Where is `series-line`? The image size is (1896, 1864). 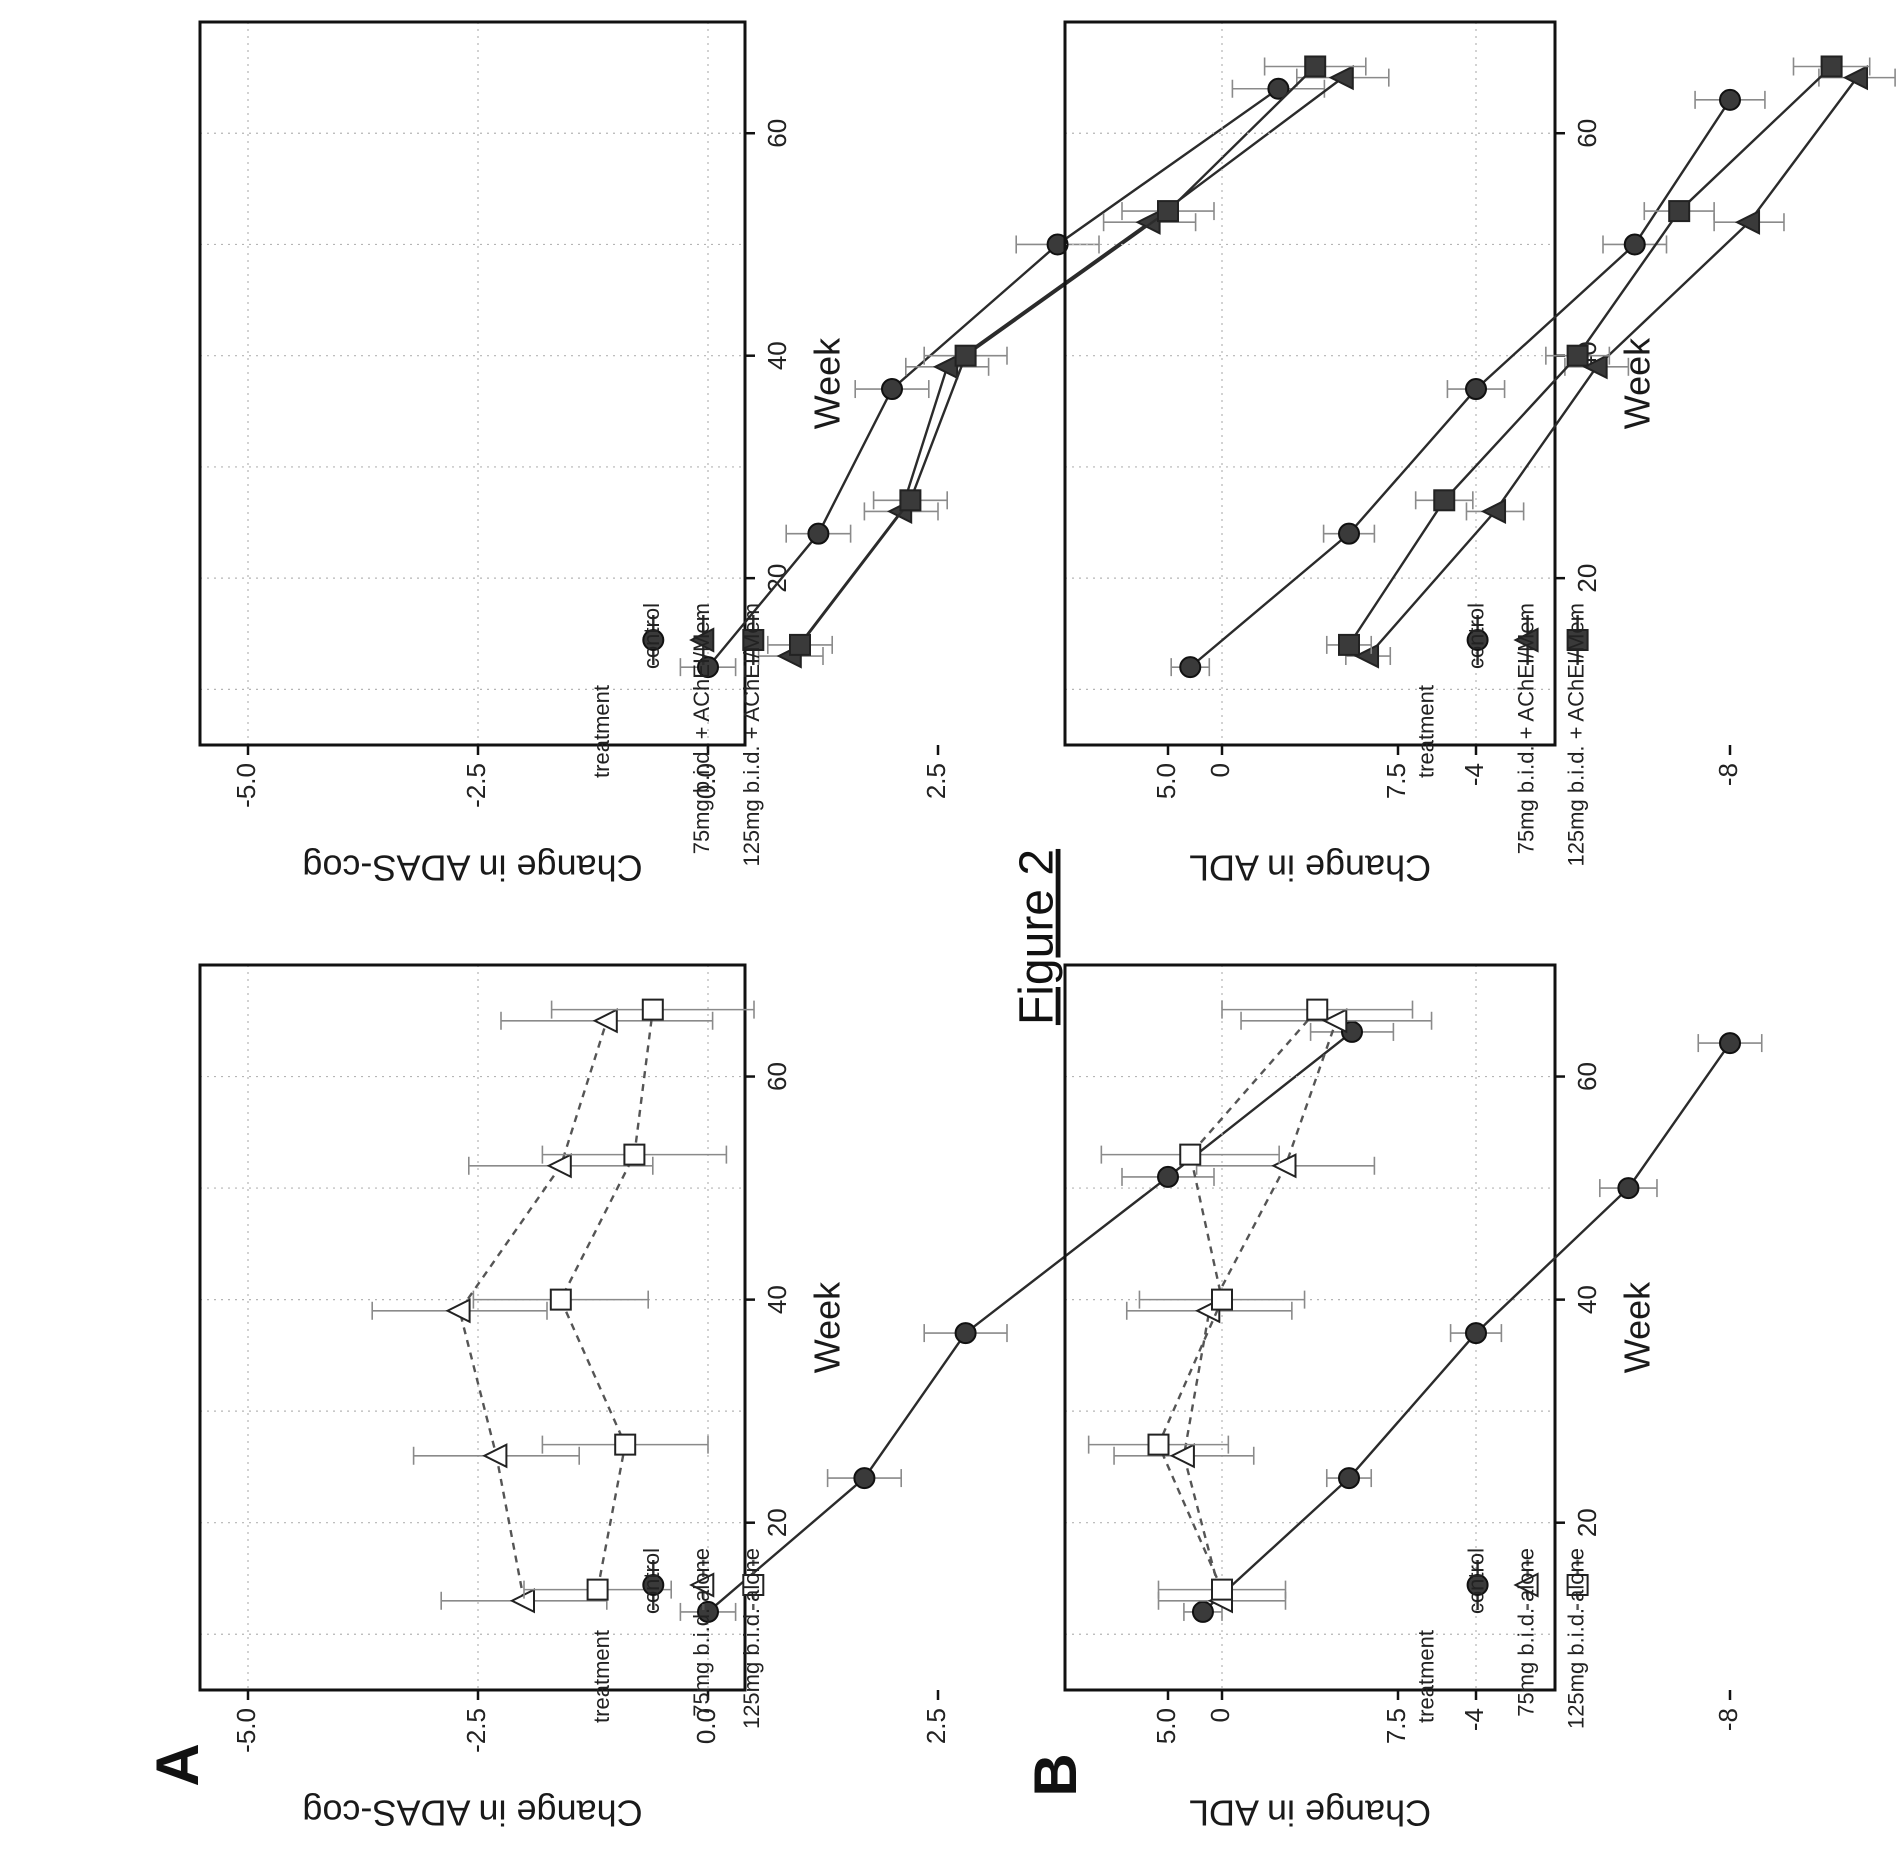
series-line is located at coordinates (1058, 355).